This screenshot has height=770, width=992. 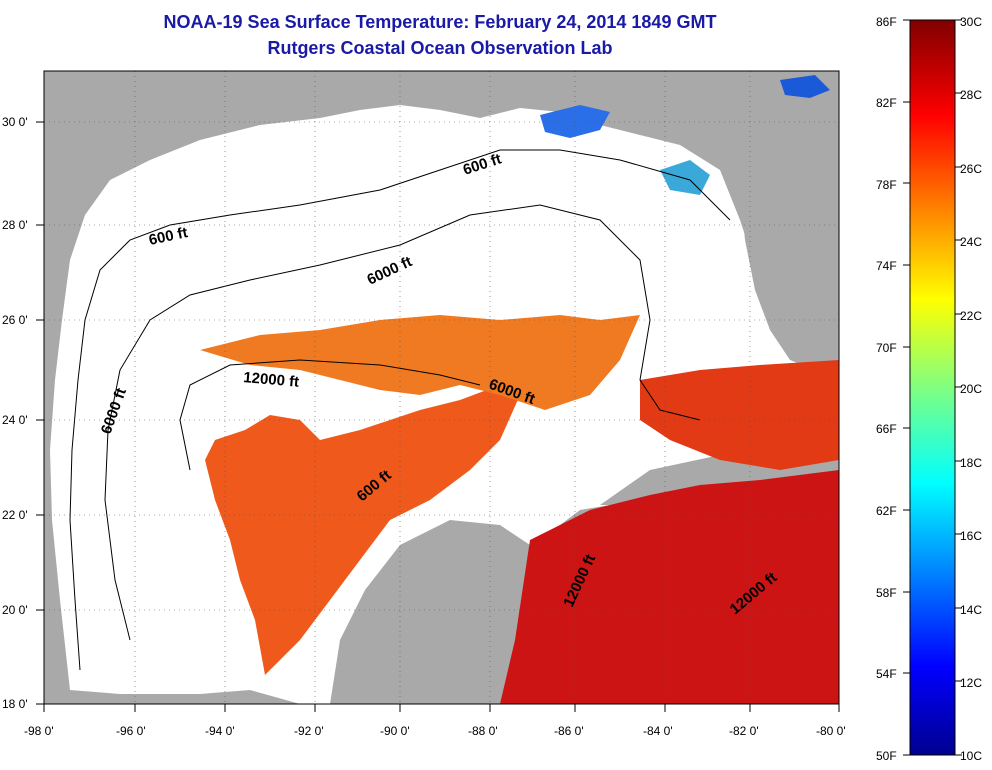 What do you see at coordinates (15, 610) in the screenshot?
I see `lat-label-20: 20 0'` at bounding box center [15, 610].